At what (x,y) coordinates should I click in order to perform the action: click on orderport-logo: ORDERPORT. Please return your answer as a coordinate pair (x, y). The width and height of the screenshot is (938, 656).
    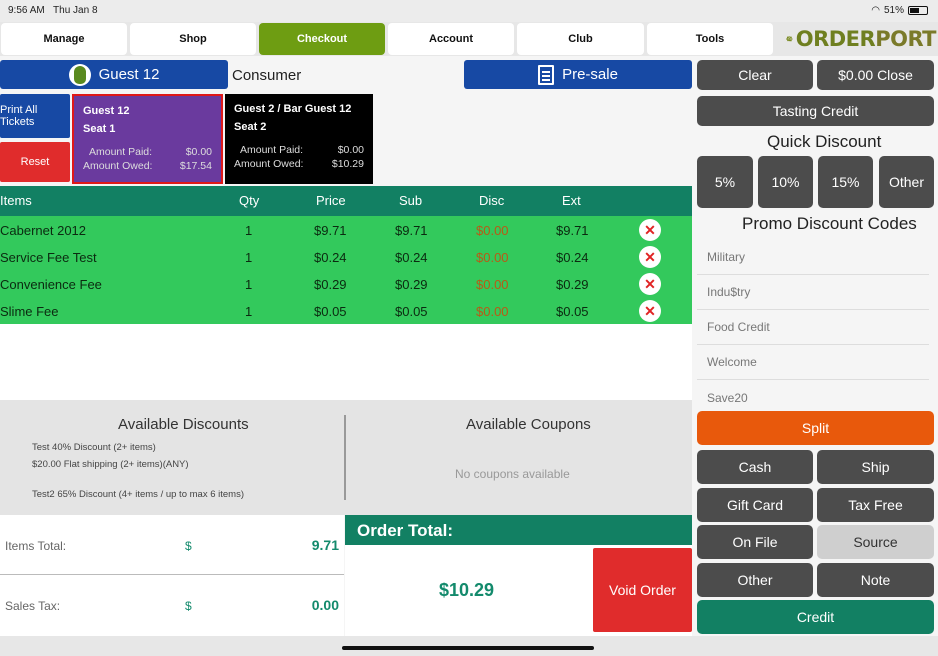
    Looking at the image, I should click on (861, 39).